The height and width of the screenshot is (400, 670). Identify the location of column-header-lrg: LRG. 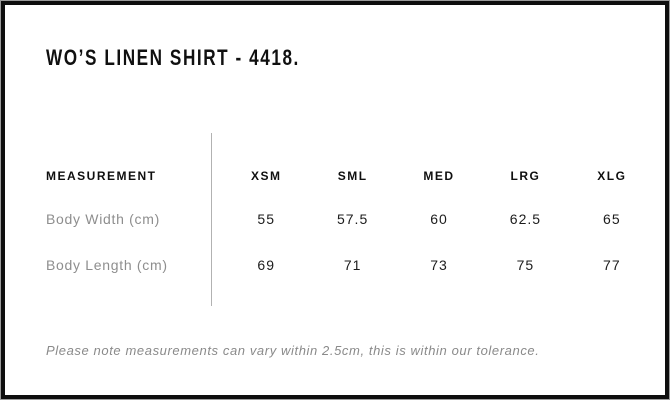
(525, 176).